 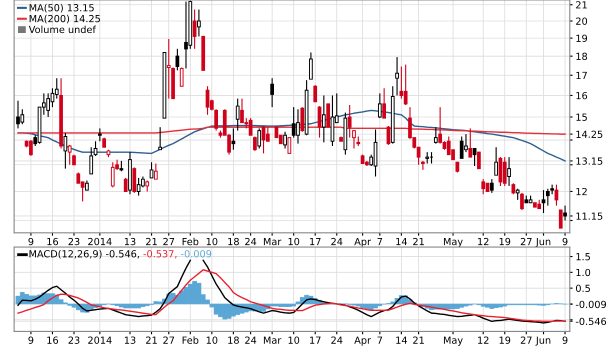 What do you see at coordinates (583, 272) in the screenshot?
I see `y-tick-label: 1.0` at bounding box center [583, 272].